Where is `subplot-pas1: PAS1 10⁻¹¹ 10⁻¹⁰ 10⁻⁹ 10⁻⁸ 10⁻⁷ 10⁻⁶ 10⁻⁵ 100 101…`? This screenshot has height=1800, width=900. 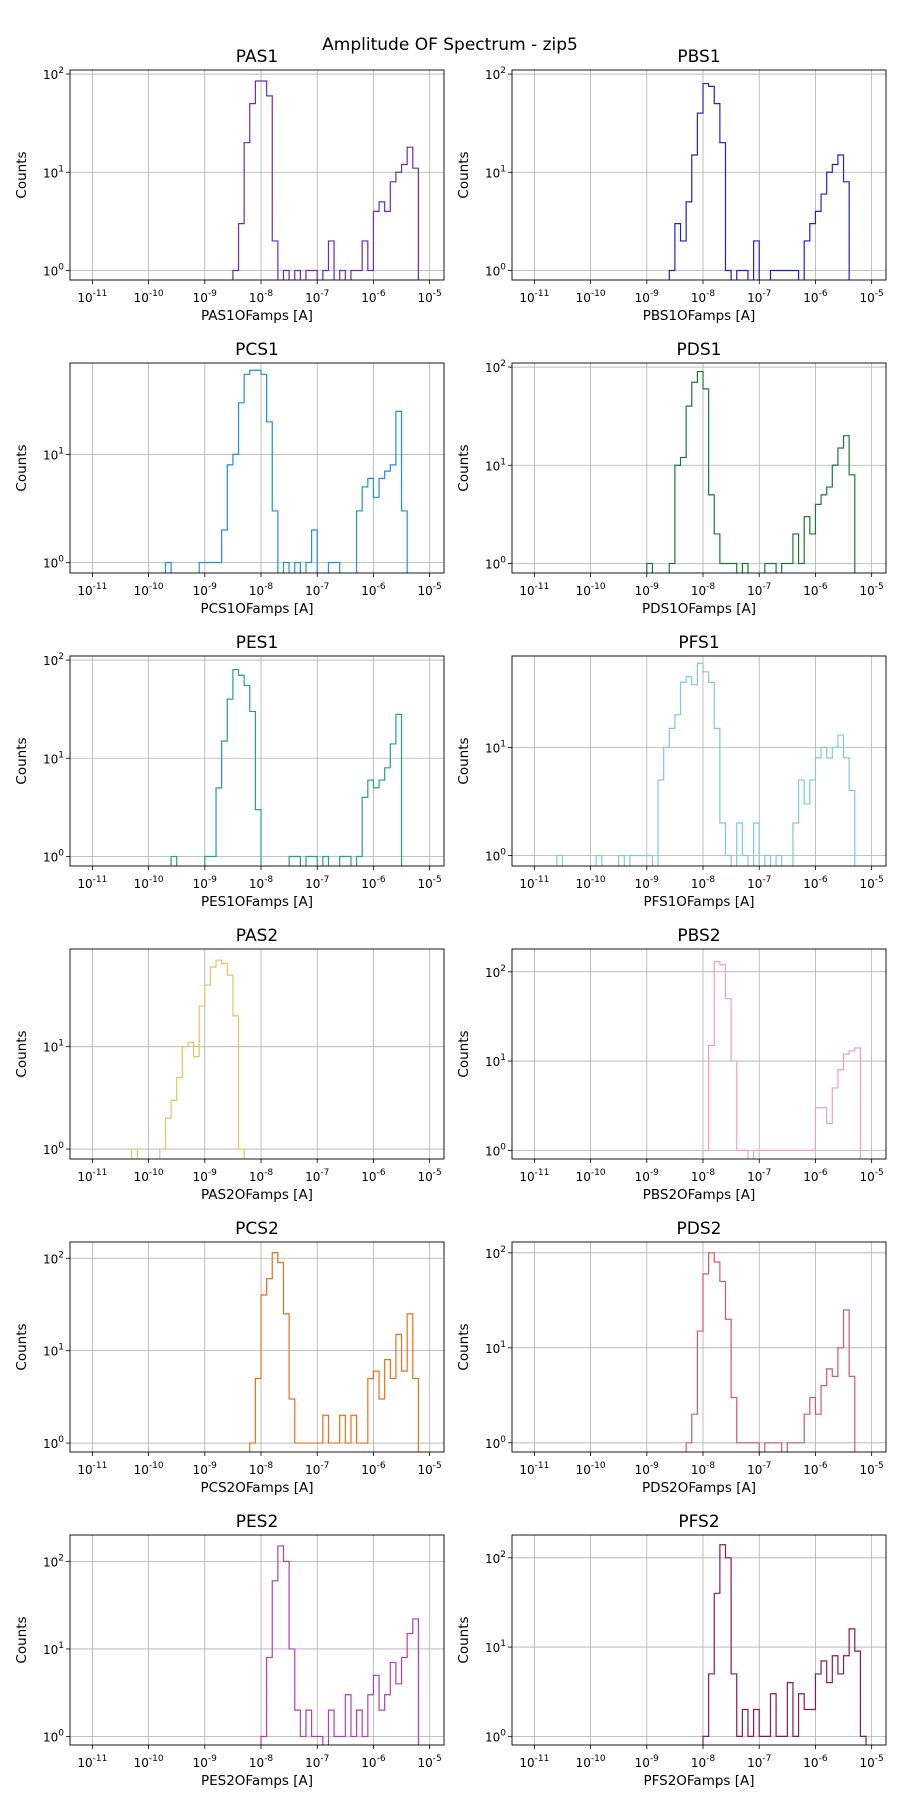 subplot-pas1: PAS1 10⁻¹¹ 10⁻¹⁰ 10⁻⁹ 10⁻⁸ 10⁻⁷ 10⁻⁶ 10⁻⁵ 100 101… is located at coordinates (229, 185).